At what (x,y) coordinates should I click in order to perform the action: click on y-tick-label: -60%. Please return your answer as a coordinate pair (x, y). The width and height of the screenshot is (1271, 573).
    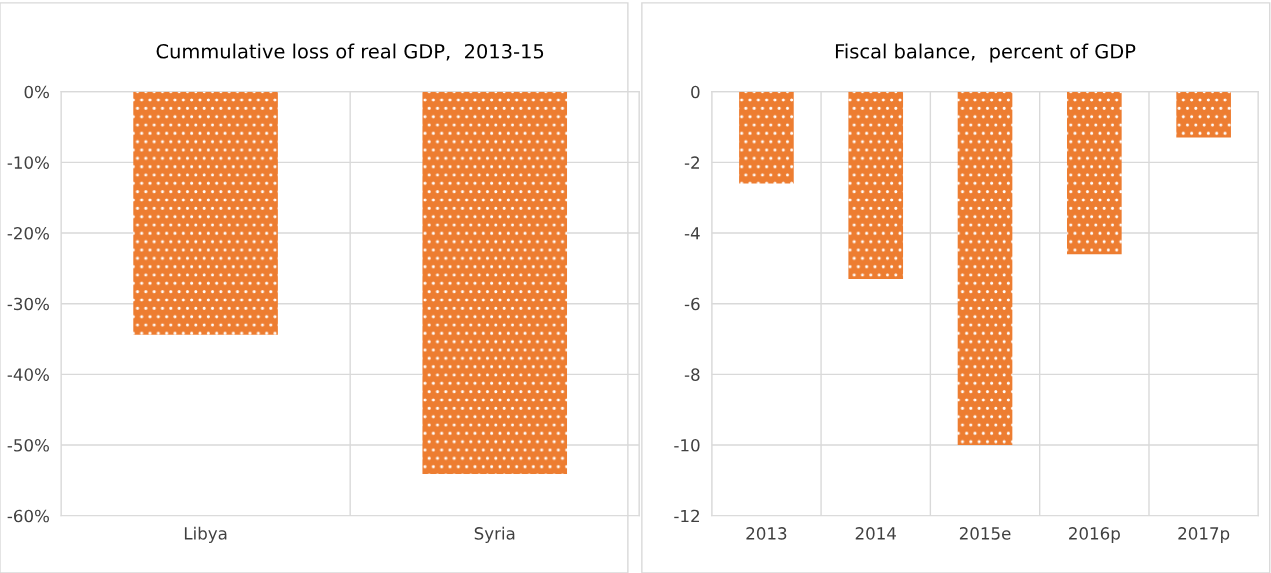
    Looking at the image, I should click on (28, 516).